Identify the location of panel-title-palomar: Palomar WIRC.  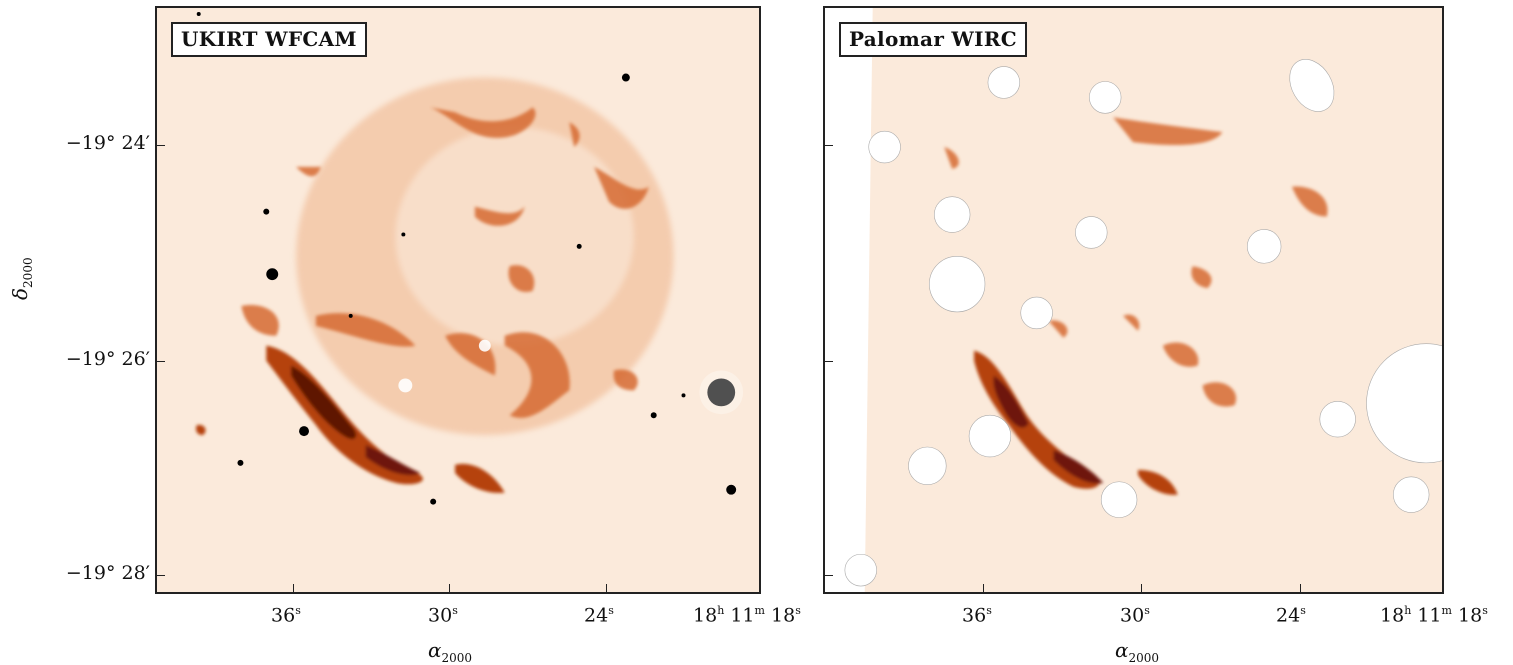
(933, 39).